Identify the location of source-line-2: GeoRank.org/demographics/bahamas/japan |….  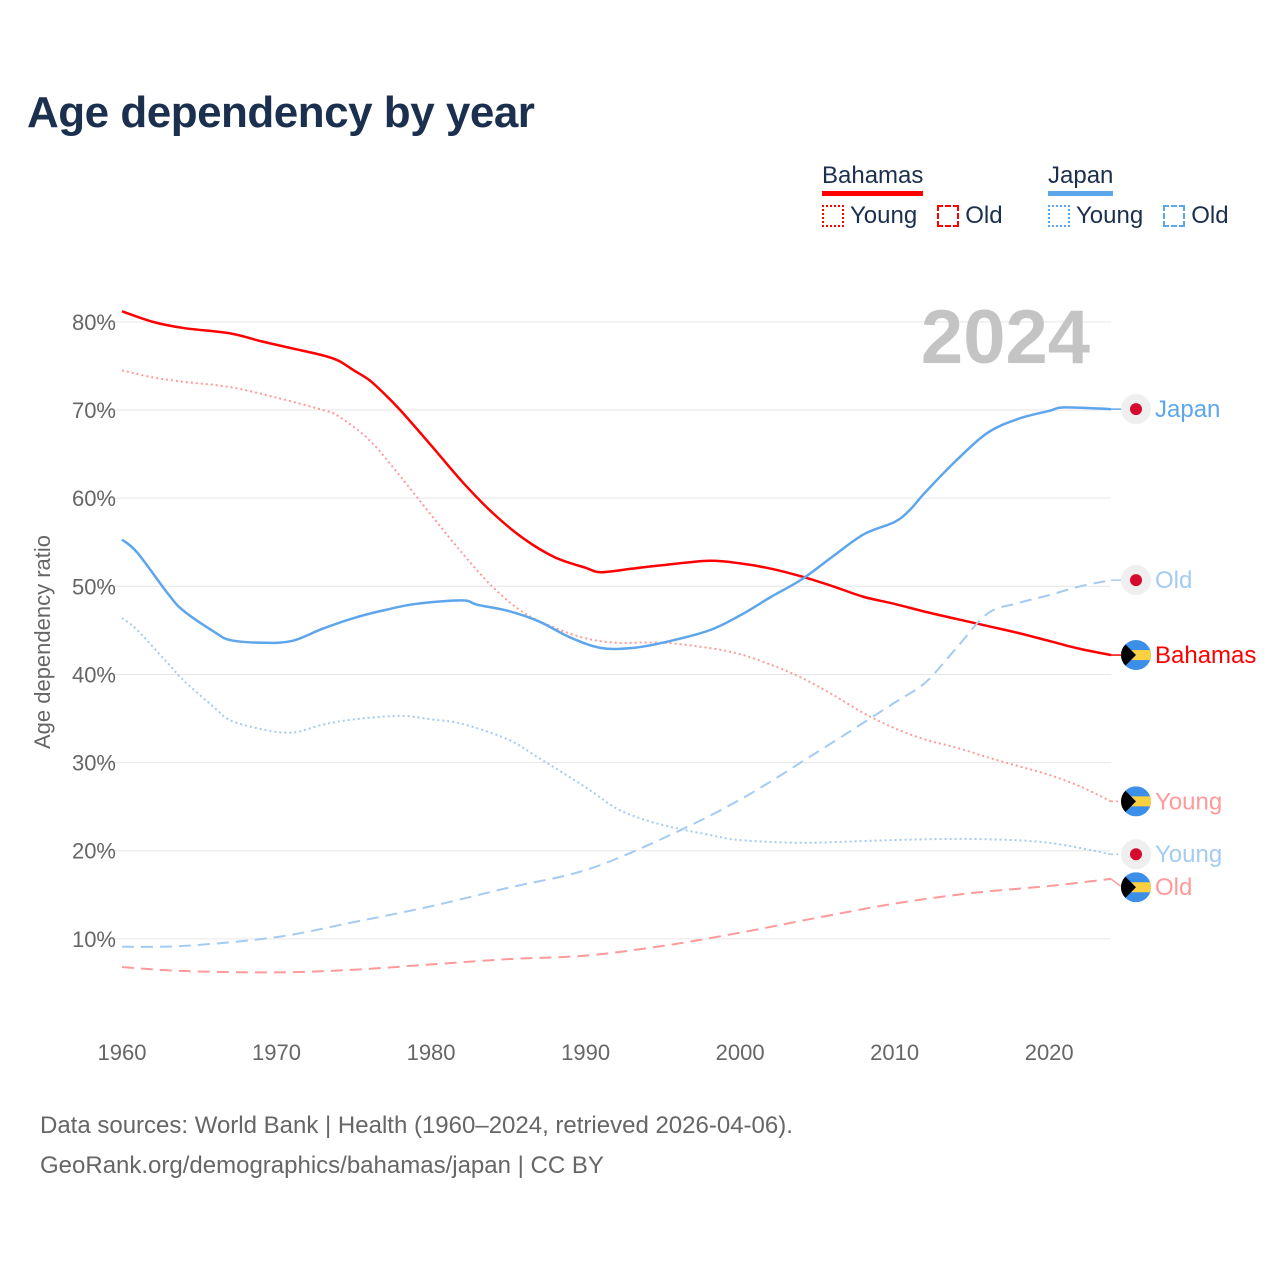
(322, 1165).